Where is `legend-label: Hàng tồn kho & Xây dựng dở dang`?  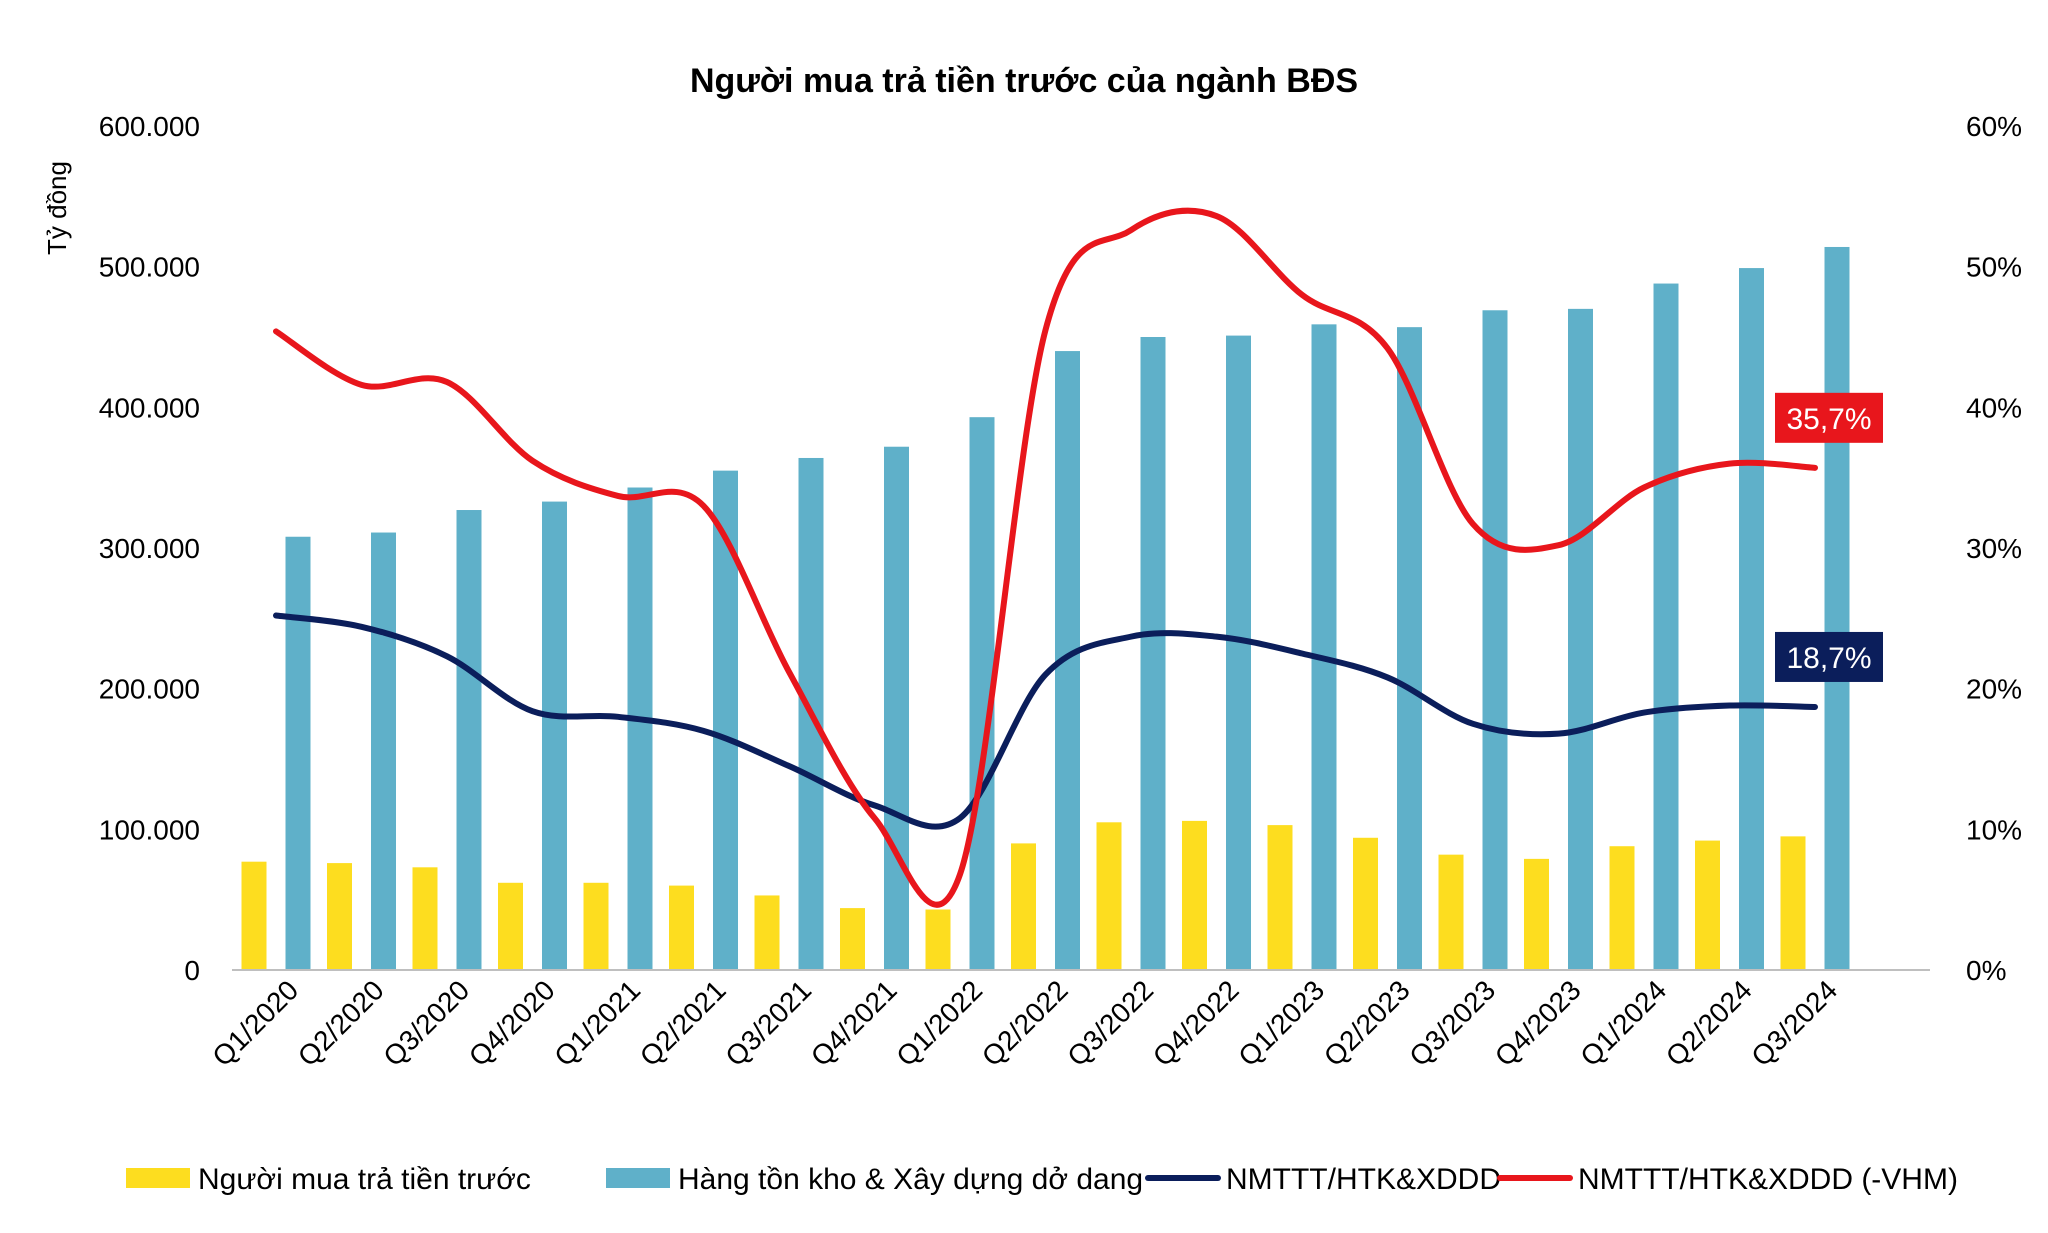
legend-label: Hàng tồn kho & Xây dựng dở dang is located at coordinates (910, 1179).